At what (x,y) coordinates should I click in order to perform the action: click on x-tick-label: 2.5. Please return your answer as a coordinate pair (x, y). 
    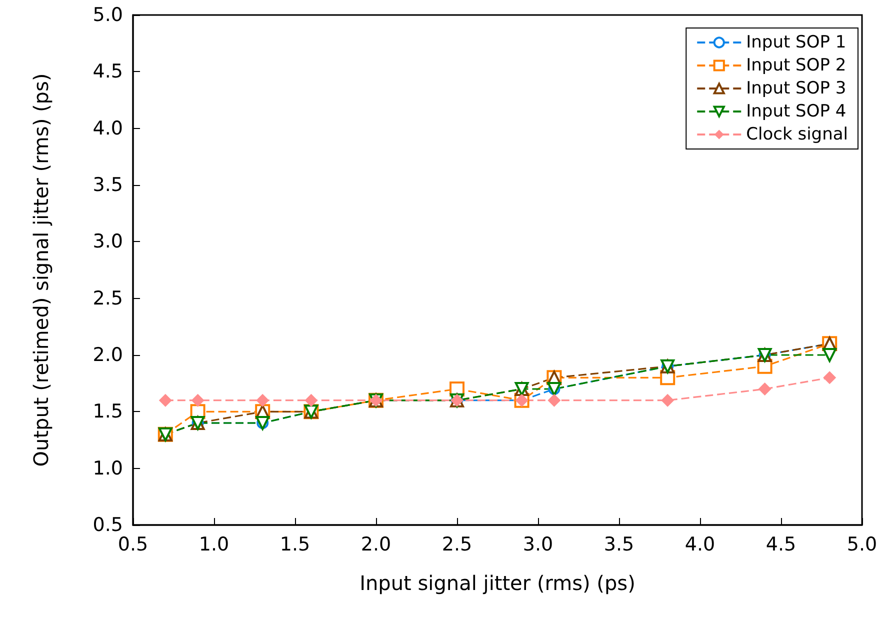
    Looking at the image, I should click on (457, 545).